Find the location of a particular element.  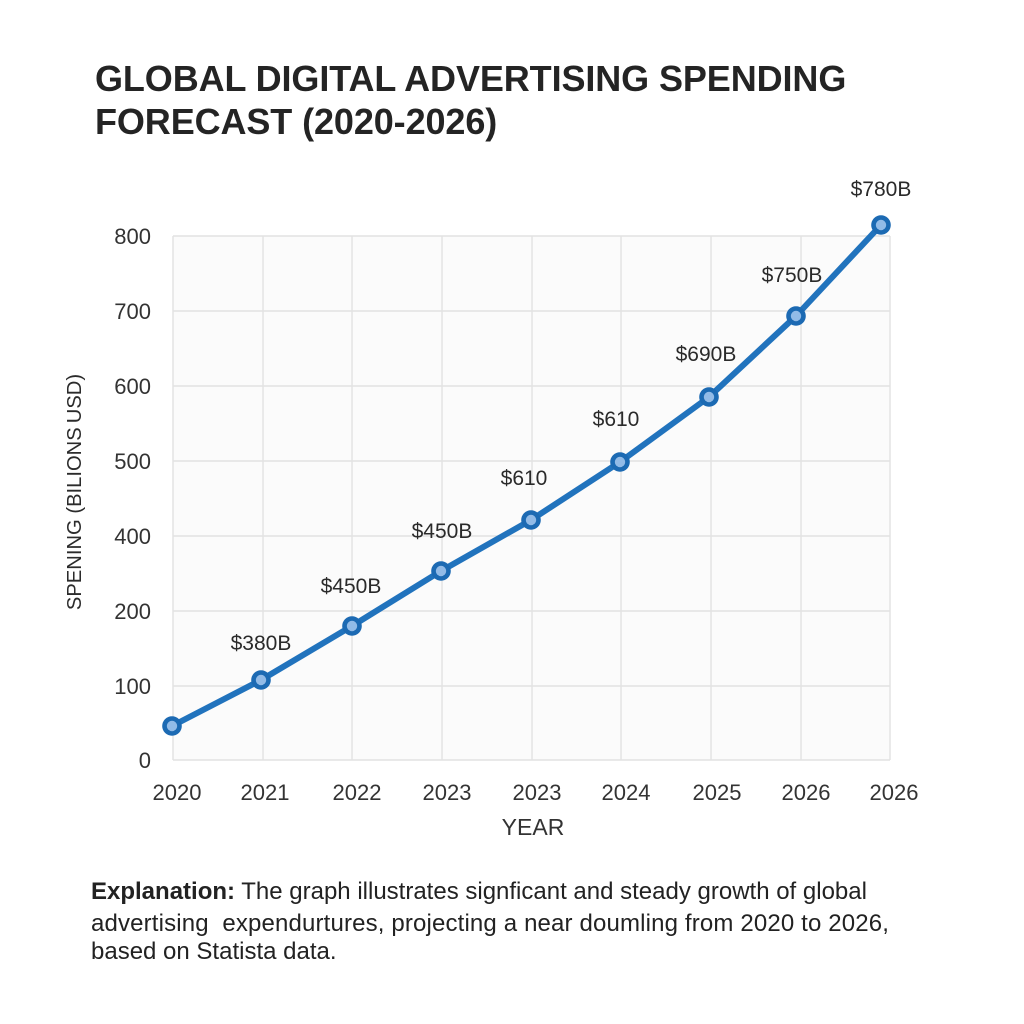

svg-text: $780B is located at coordinates (881, 189).